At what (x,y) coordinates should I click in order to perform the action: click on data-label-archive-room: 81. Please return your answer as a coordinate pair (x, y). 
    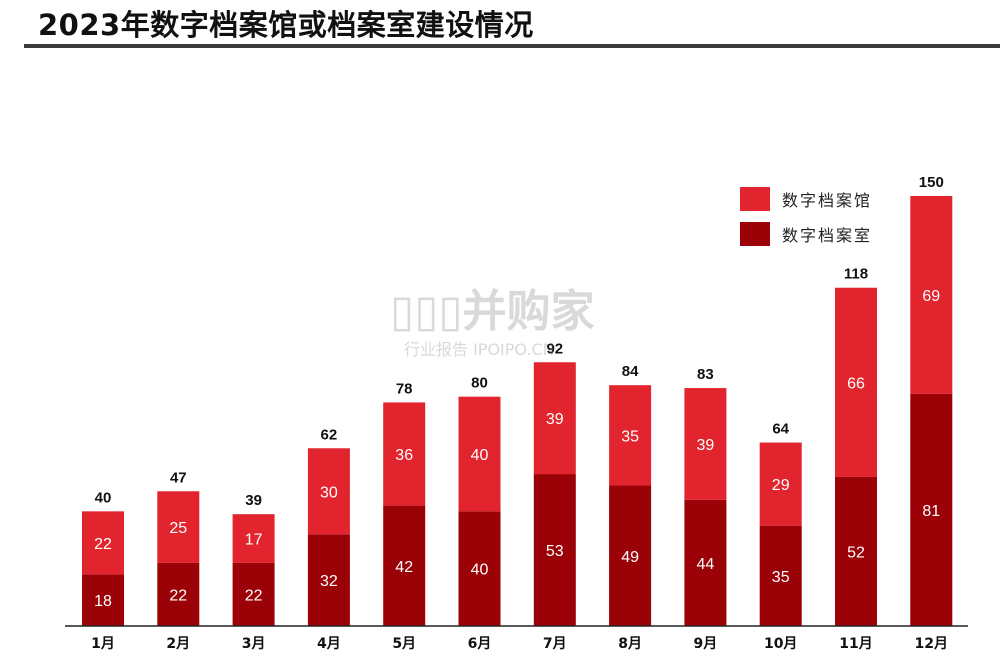
    Looking at the image, I should click on (931, 511).